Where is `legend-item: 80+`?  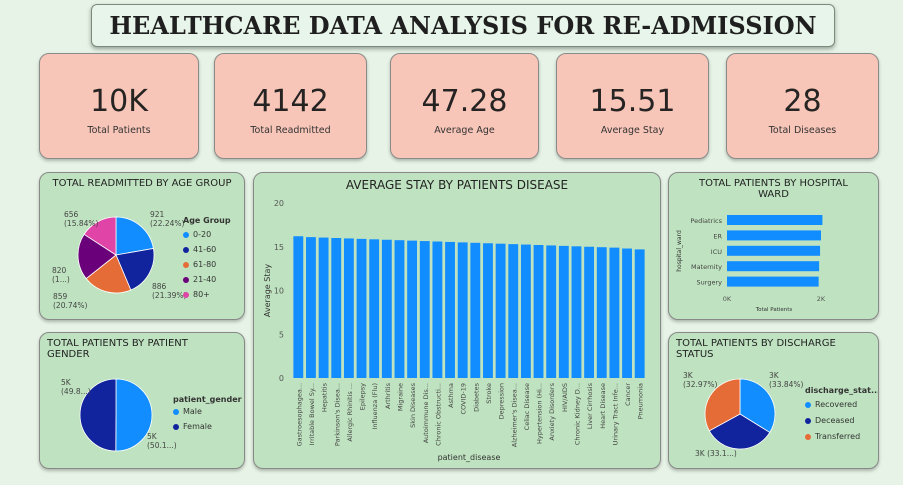 legend-item: 80+ is located at coordinates (196, 294).